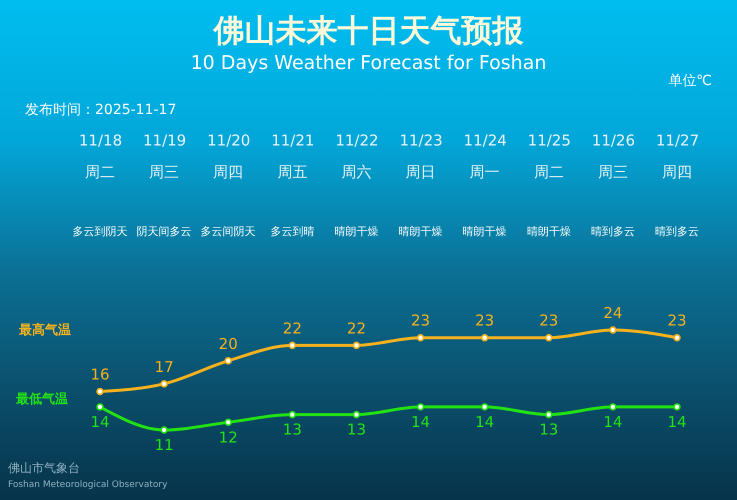 The width and height of the screenshot is (737, 500). What do you see at coordinates (357, 141) in the screenshot?
I see `x-tick-label: 11/22` at bounding box center [357, 141].